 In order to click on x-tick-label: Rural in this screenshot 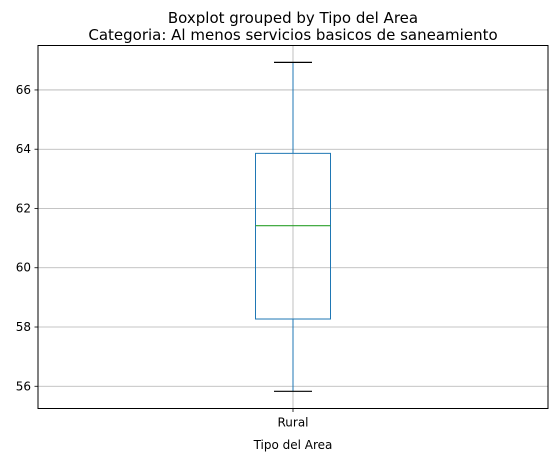, I will do `click(292, 423)`.